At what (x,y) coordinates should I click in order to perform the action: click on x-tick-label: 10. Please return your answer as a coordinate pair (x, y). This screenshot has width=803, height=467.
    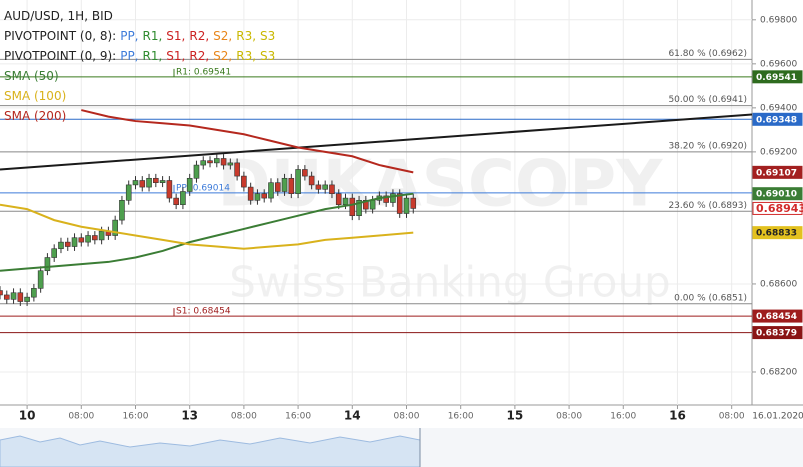
    Looking at the image, I should click on (27, 416).